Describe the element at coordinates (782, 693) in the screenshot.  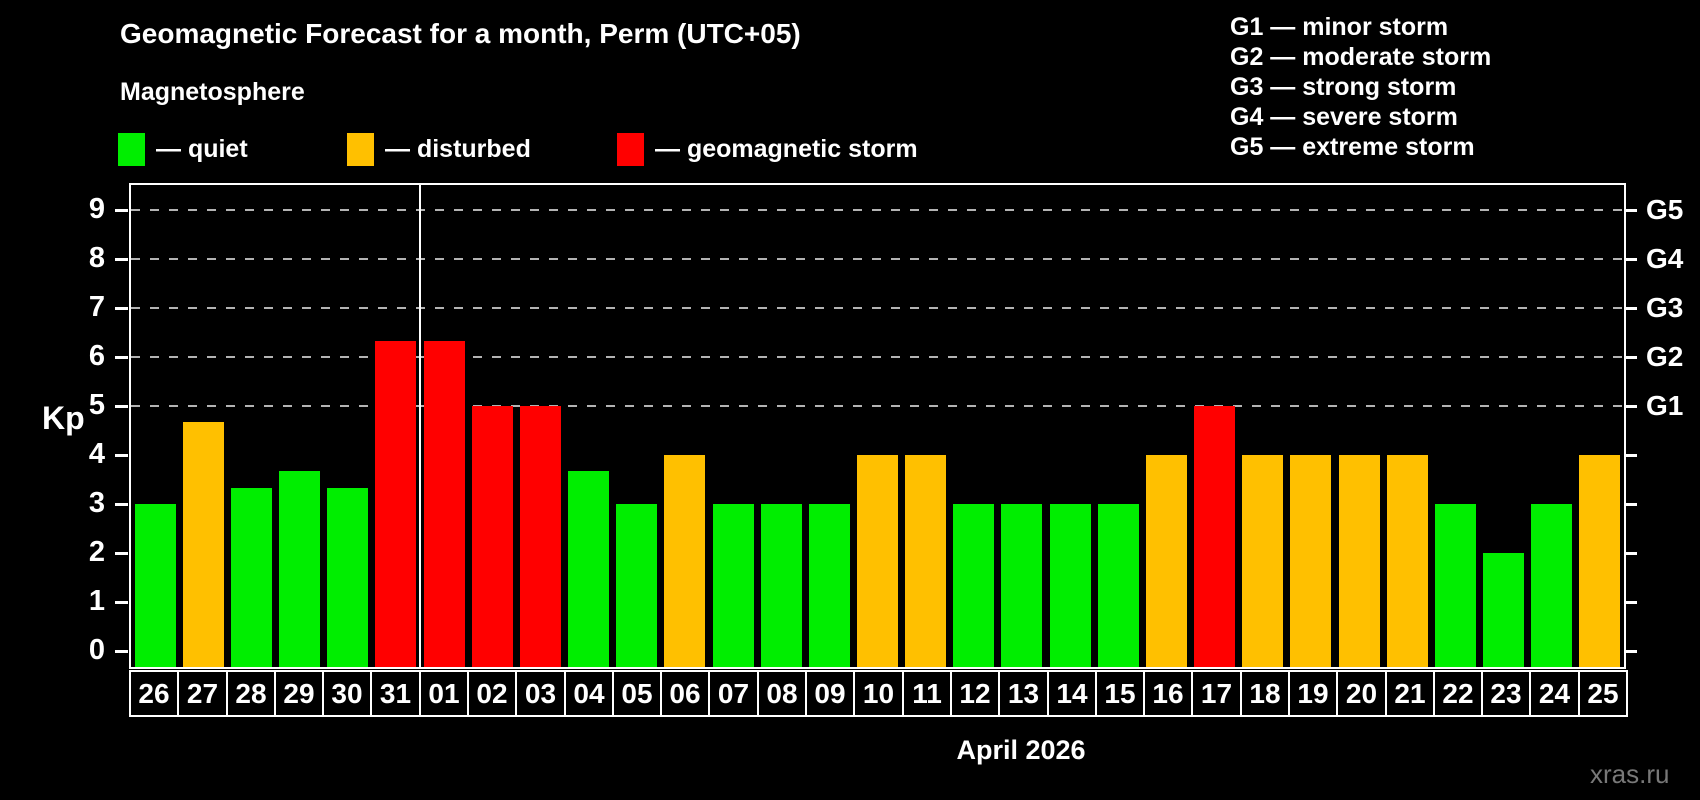
I see `day-label-box-08: 08` at that location.